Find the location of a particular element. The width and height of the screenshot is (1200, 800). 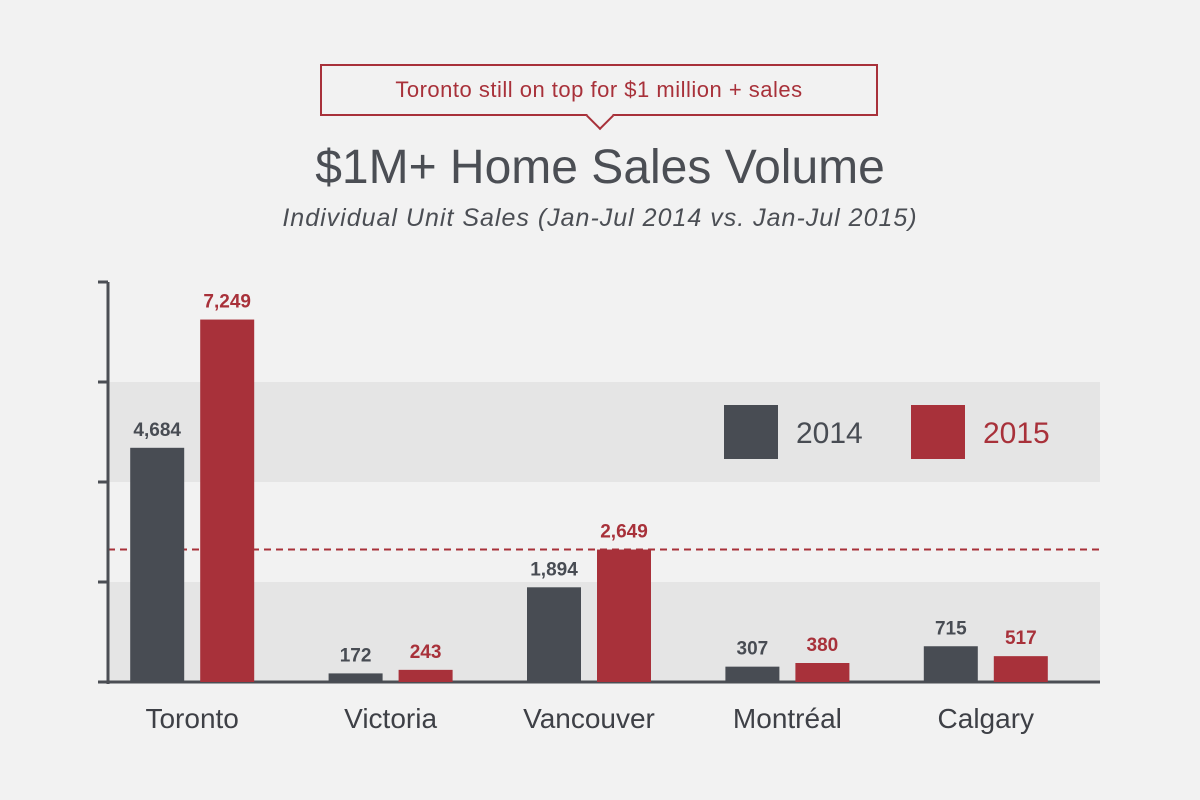

bar-2015-victoria is located at coordinates (425, 675).